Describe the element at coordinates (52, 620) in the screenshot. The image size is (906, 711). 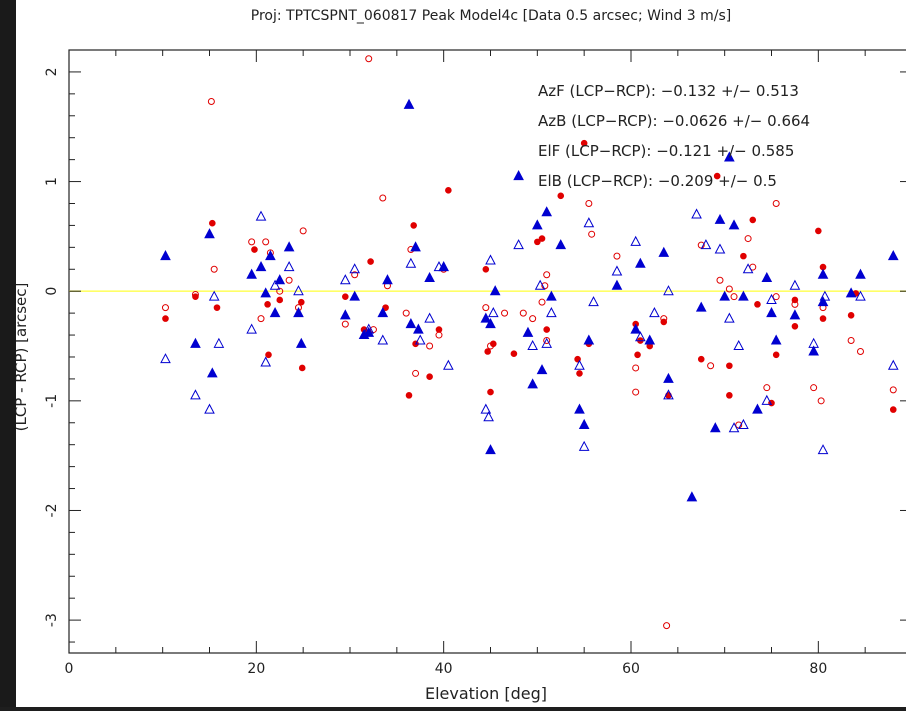
I see `y-tick-label: -3` at that location.